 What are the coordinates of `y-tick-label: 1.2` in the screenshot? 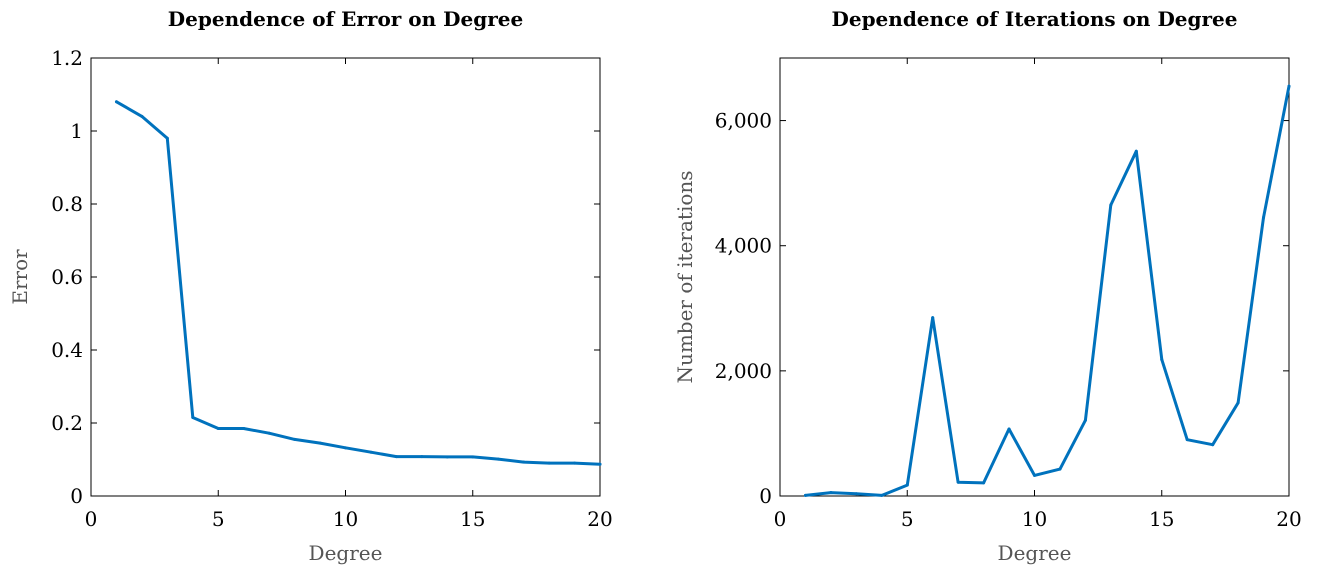 It's located at (67, 58).